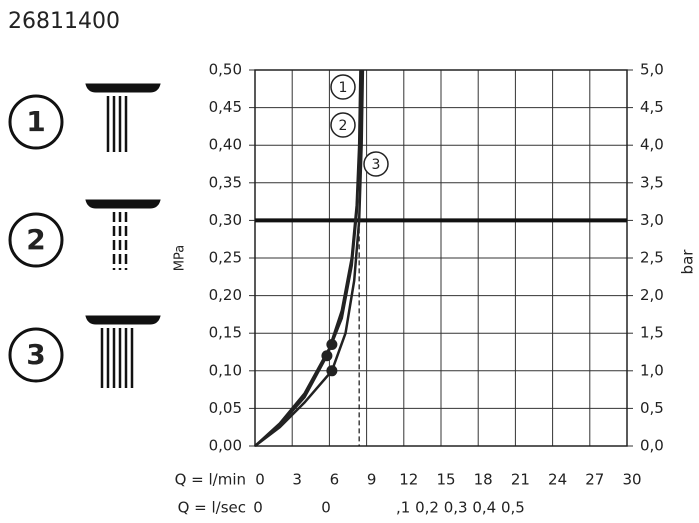 The image size is (699, 523). I want to click on chart-title: 26811400, so click(64, 21).